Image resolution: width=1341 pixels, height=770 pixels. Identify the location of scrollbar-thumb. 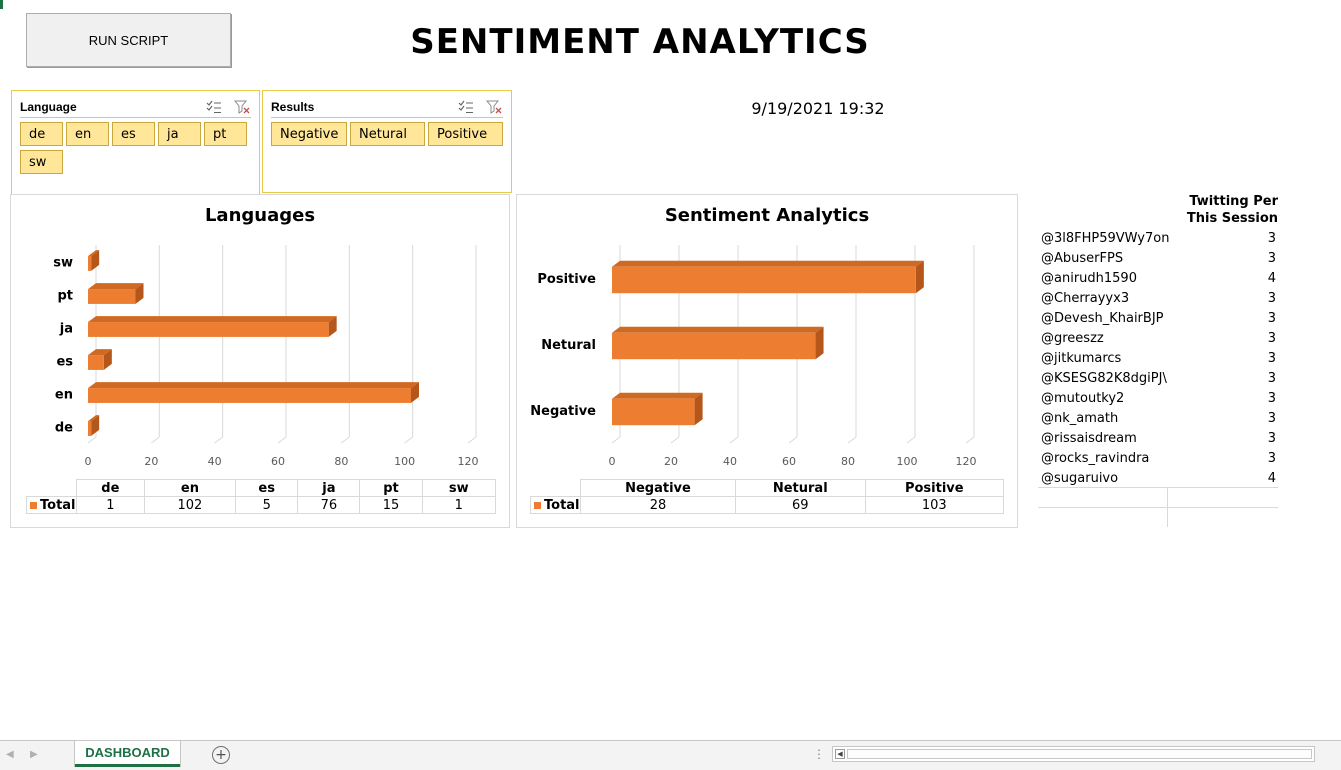
(1079, 754).